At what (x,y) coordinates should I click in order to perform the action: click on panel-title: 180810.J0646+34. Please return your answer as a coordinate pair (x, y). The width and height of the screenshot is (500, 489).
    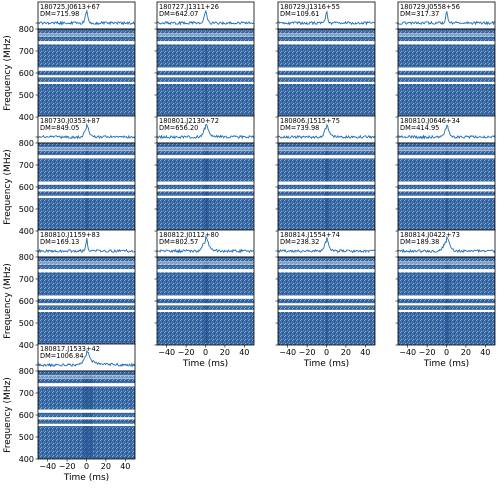
    Looking at the image, I should click on (430, 121).